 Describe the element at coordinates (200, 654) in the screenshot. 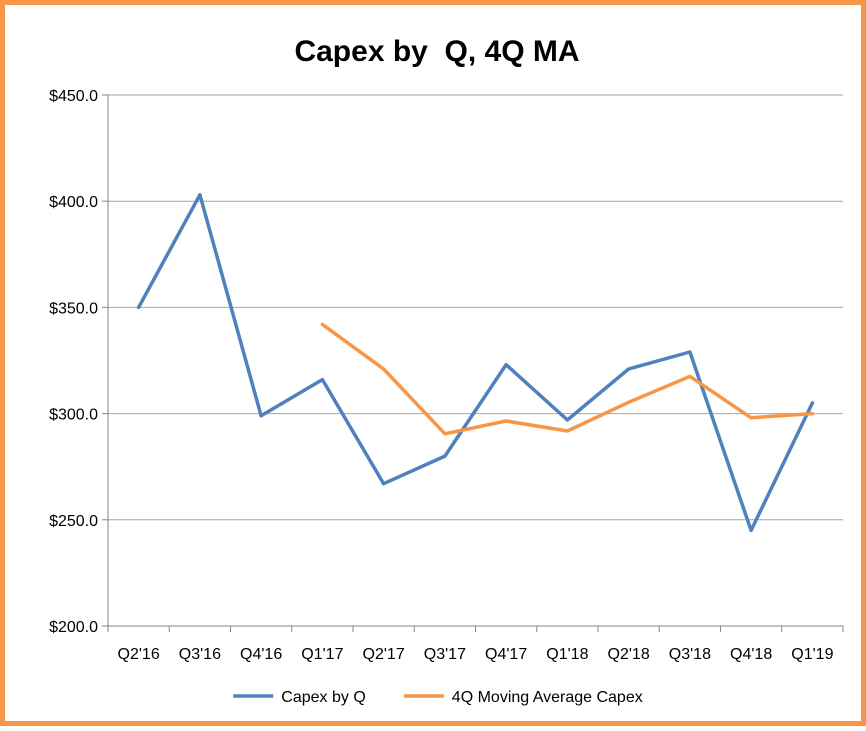

I see `x-tick-label: Q3'16` at that location.